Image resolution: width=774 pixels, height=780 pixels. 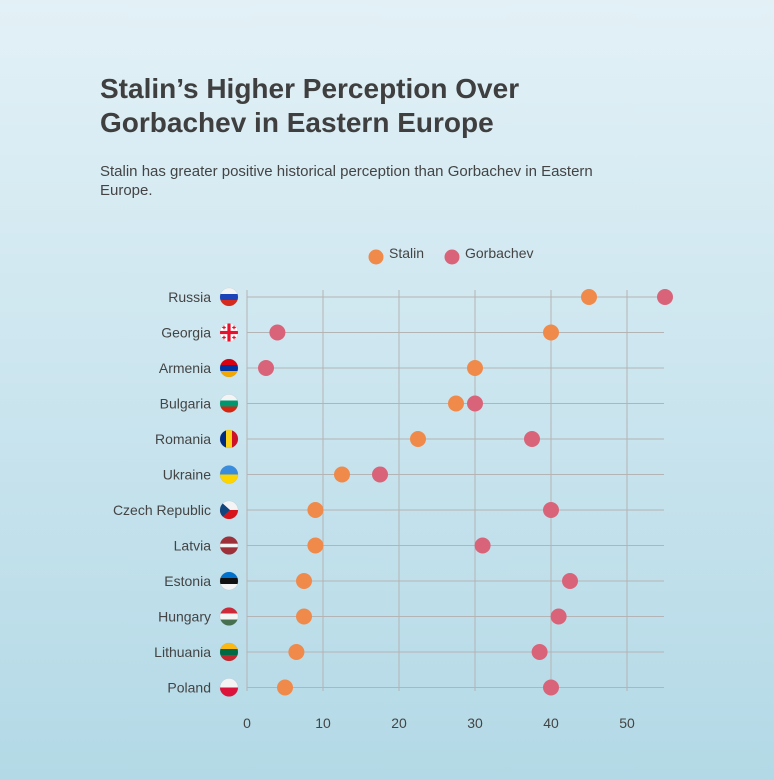 What do you see at coordinates (323, 723) in the screenshot?
I see `x-tick-label: 10` at bounding box center [323, 723].